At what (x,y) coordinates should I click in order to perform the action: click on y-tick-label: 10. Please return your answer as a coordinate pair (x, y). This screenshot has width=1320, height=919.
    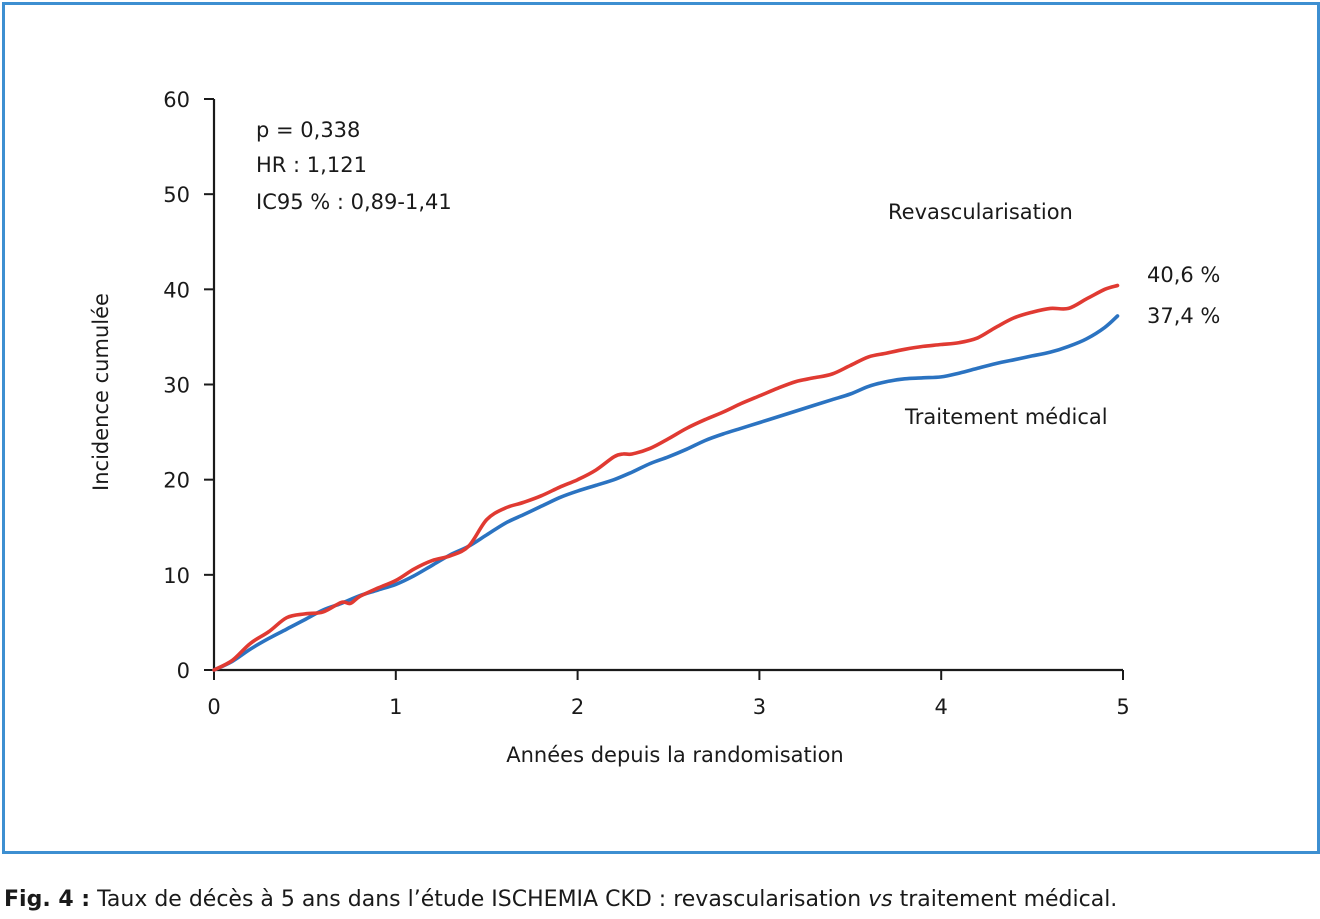
    Looking at the image, I should click on (176, 576).